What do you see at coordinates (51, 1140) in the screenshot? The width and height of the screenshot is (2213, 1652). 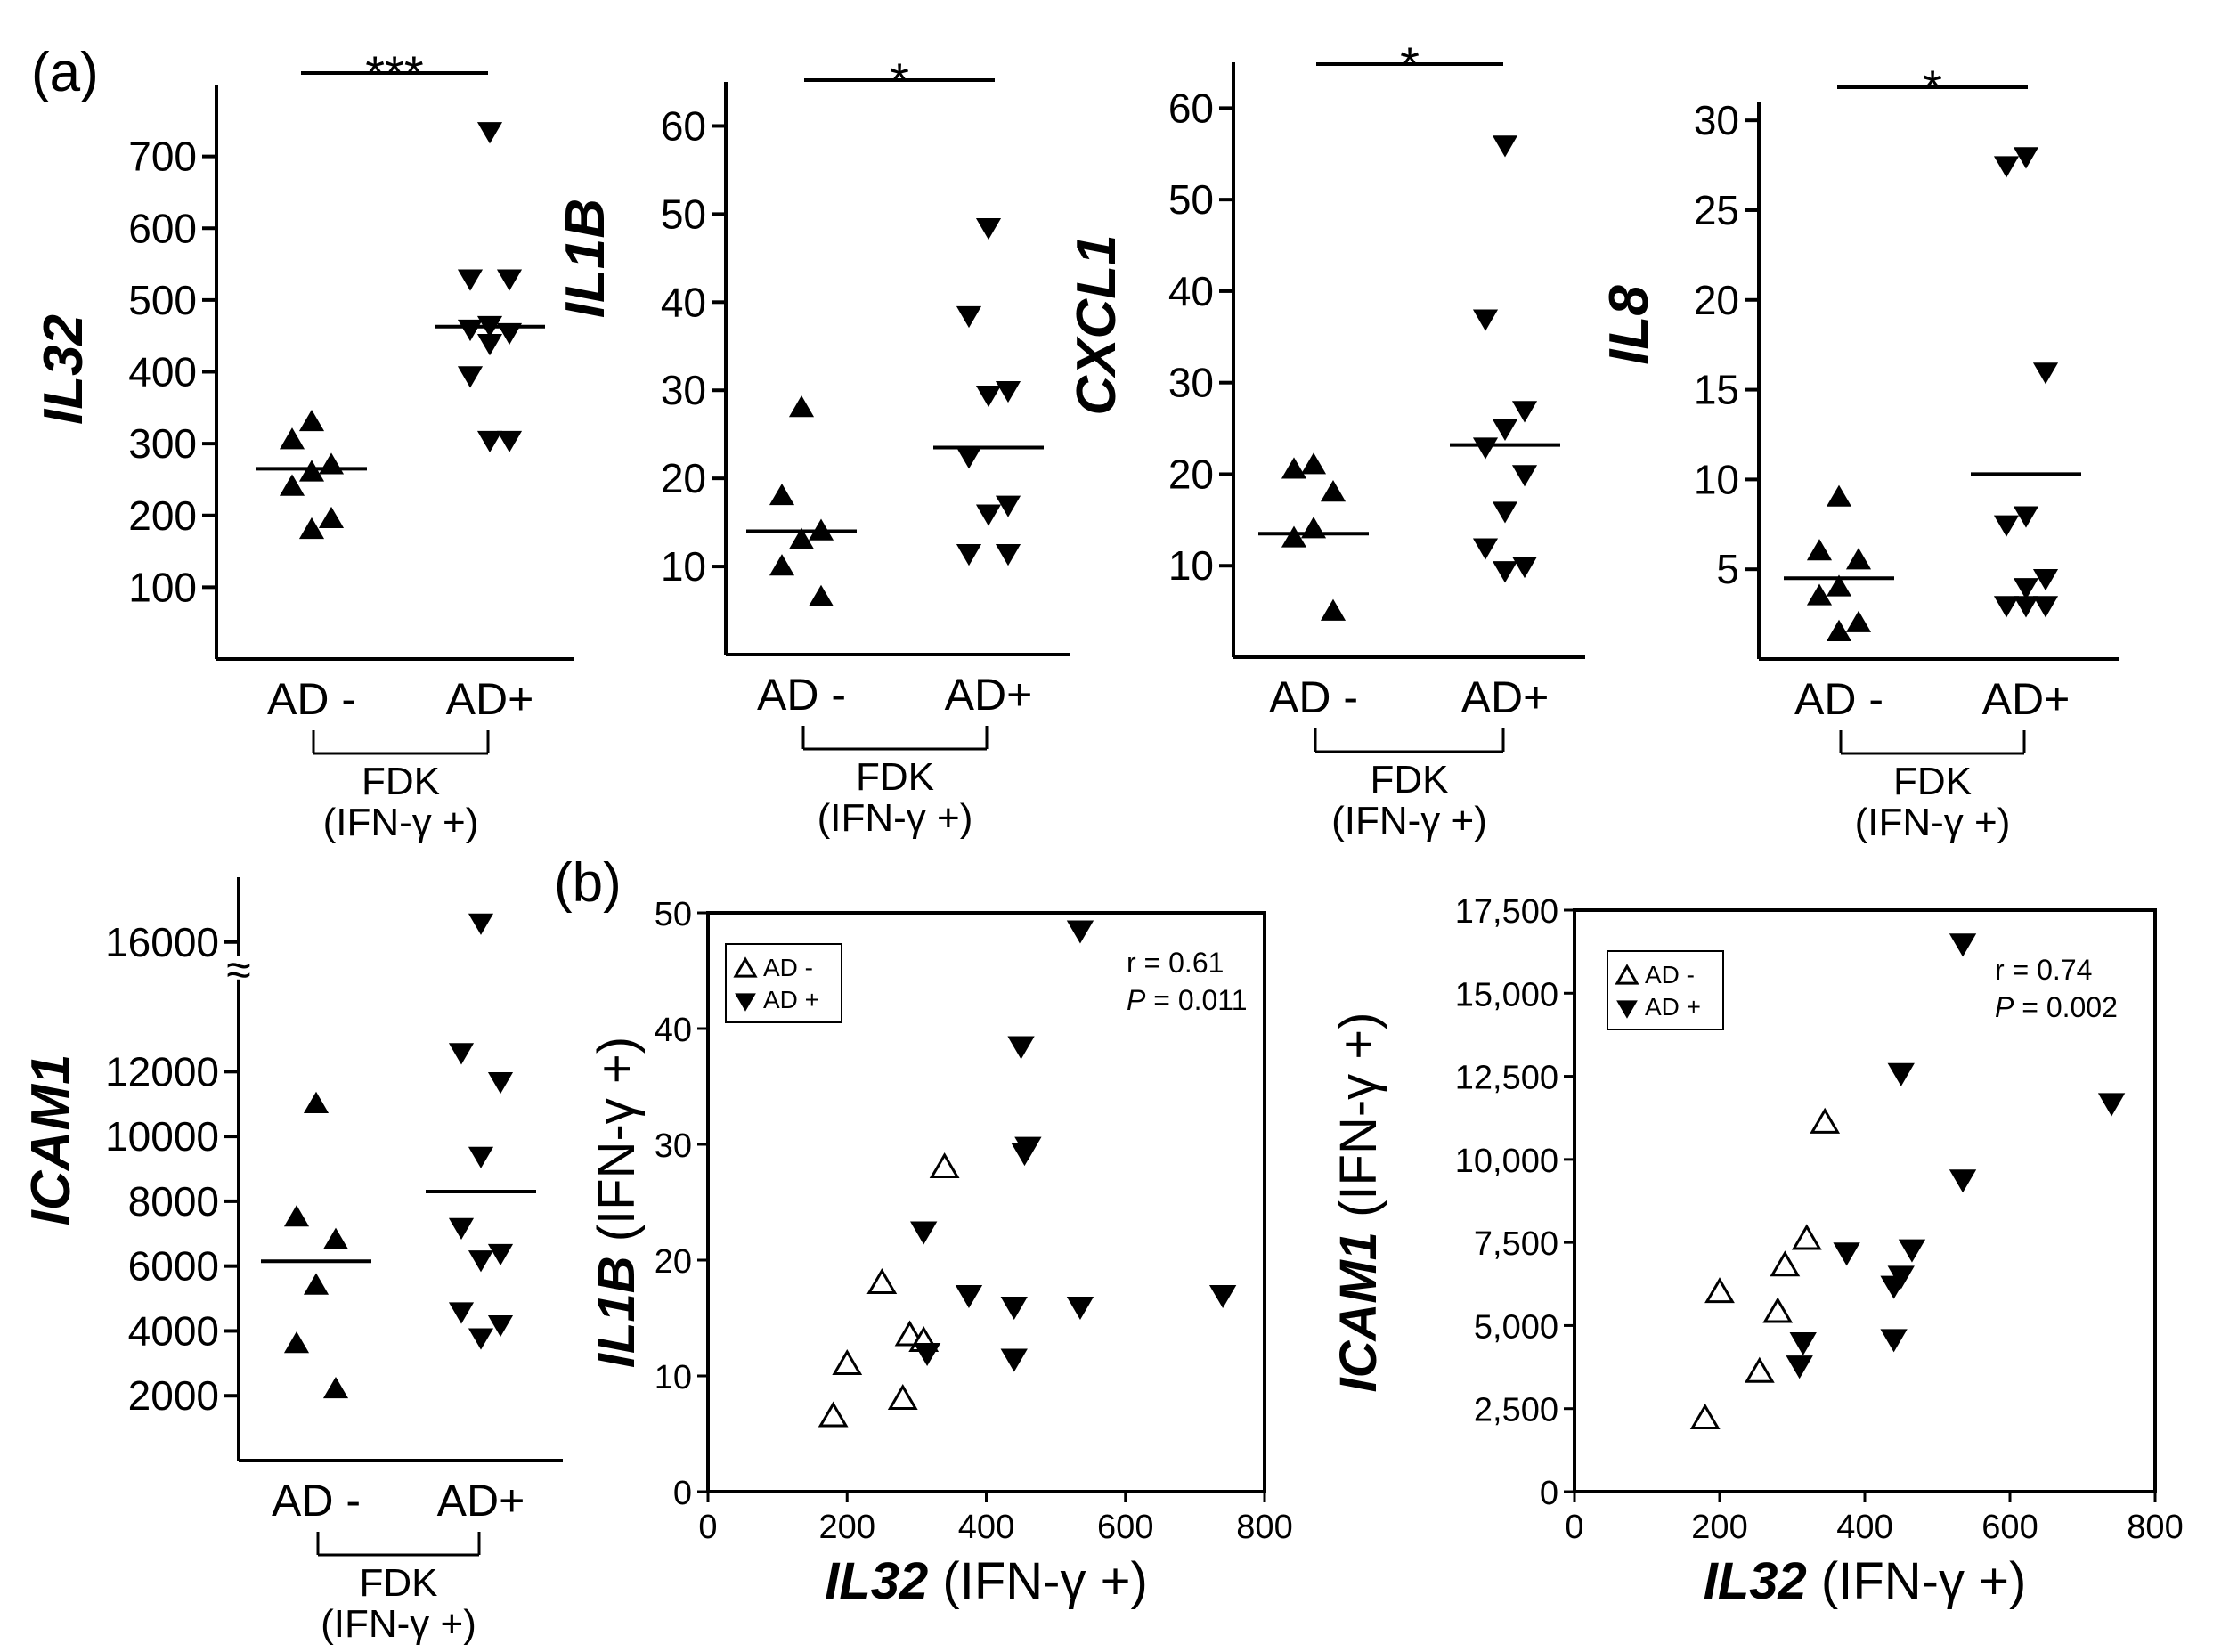 I see `y-axis-label: ICAM1` at bounding box center [51, 1140].